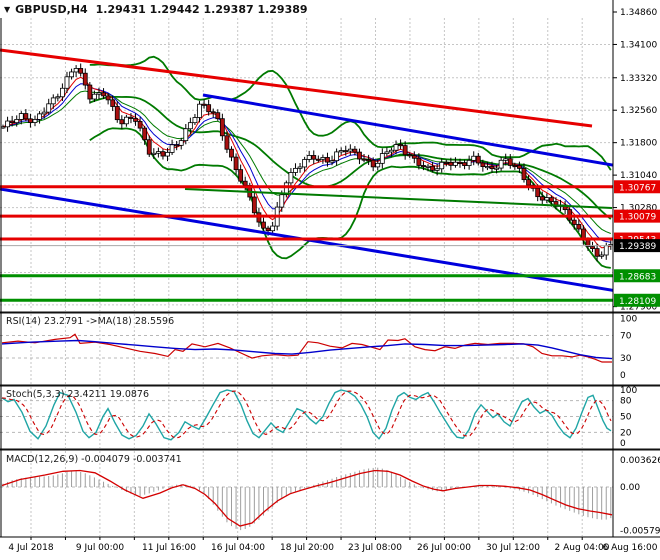 The image size is (660, 560). I want to click on ohlc-values: 1.29431 1.29442 1.29387 1.29389, so click(201, 9).